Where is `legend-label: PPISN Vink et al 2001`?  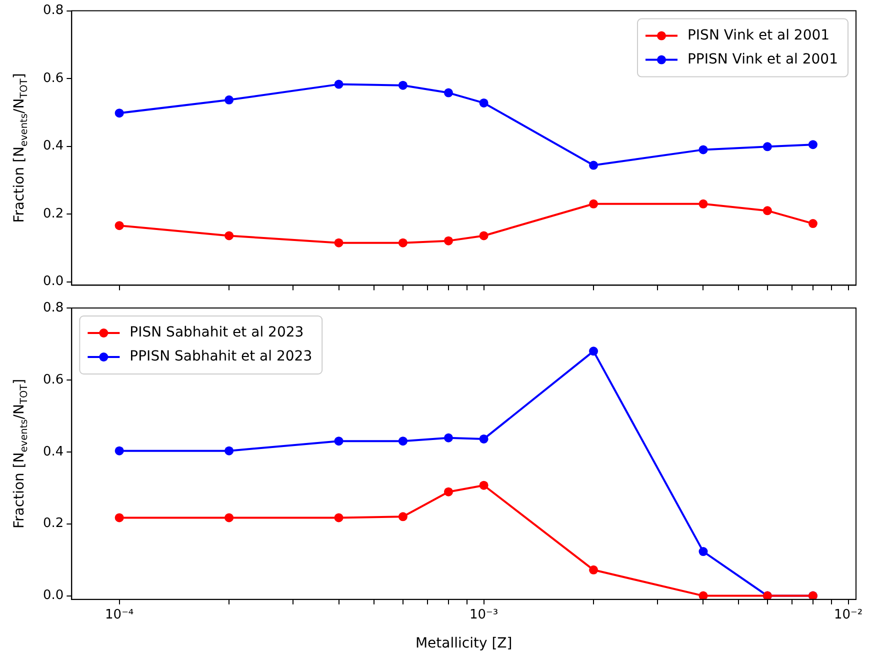 legend-label: PPISN Vink et al 2001 is located at coordinates (762, 59).